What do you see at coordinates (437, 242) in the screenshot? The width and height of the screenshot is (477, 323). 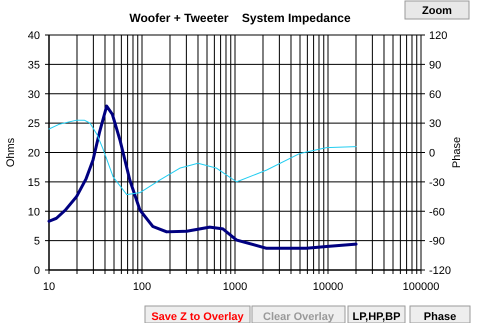 I see `y2-tick-label: -90` at bounding box center [437, 242].